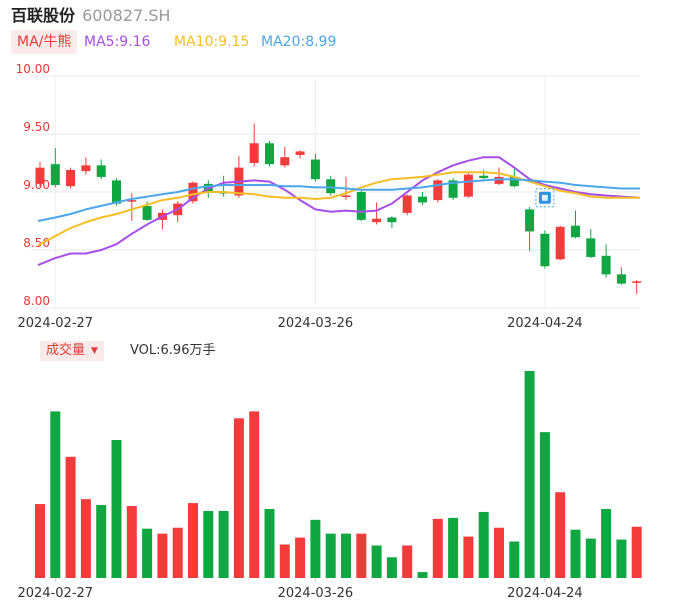 Image resolution: width=686 pixels, height=606 pixels. I want to click on price-date-axis: 2024-02-27 2024-03-26 2024-04-24, so click(300, 323).